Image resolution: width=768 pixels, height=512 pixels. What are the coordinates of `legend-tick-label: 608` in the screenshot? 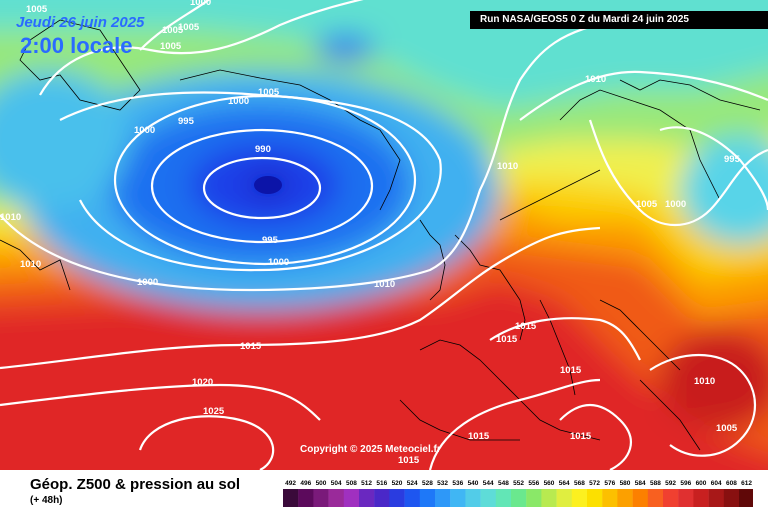 It's located at (731, 483).